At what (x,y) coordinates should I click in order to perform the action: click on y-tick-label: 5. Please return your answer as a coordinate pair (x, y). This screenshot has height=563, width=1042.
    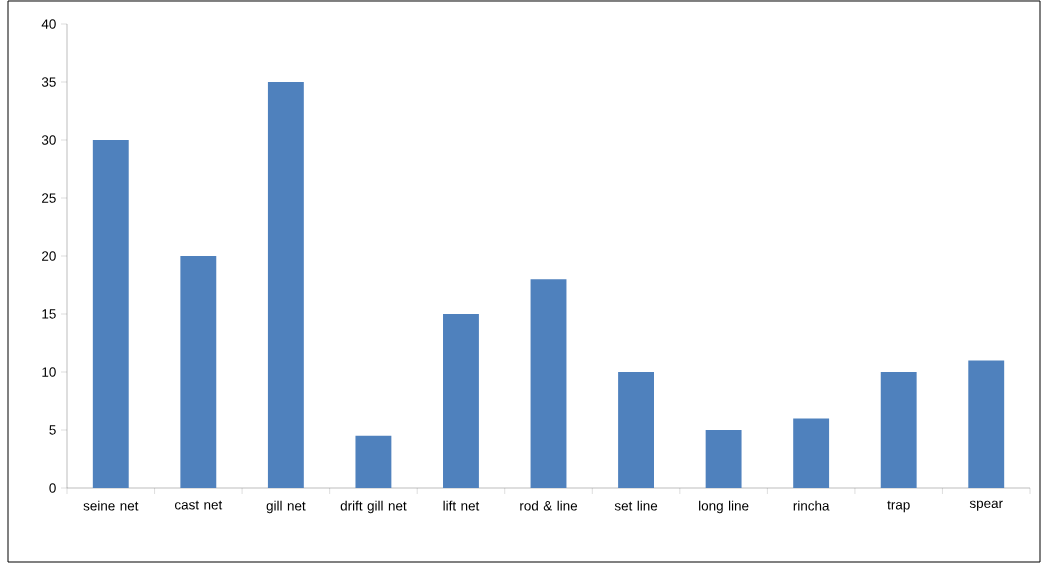
    Looking at the image, I should click on (52, 430).